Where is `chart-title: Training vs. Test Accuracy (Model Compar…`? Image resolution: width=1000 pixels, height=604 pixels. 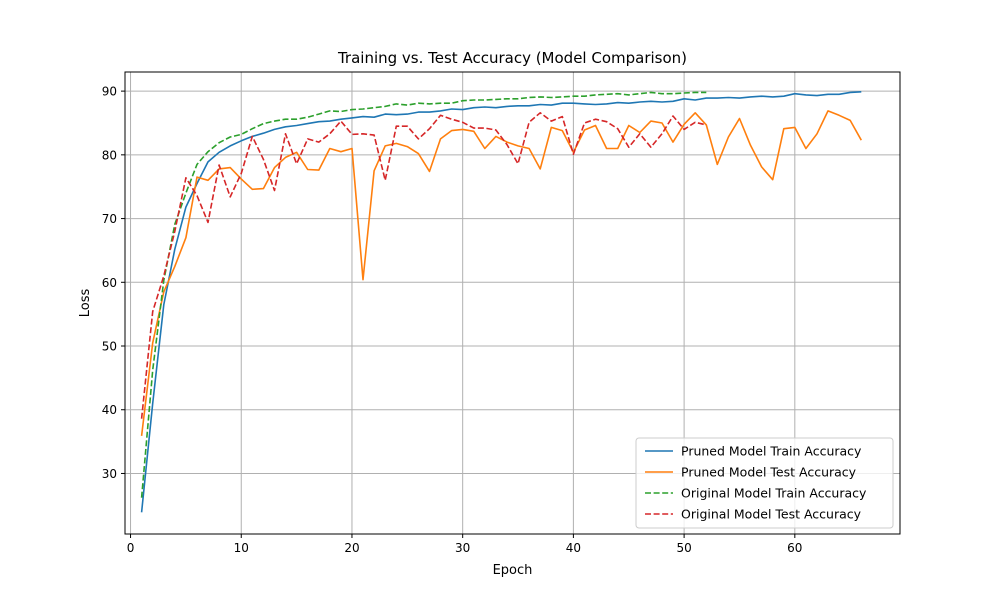
chart-title: Training vs. Test Accuracy (Model Compar… is located at coordinates (512, 58).